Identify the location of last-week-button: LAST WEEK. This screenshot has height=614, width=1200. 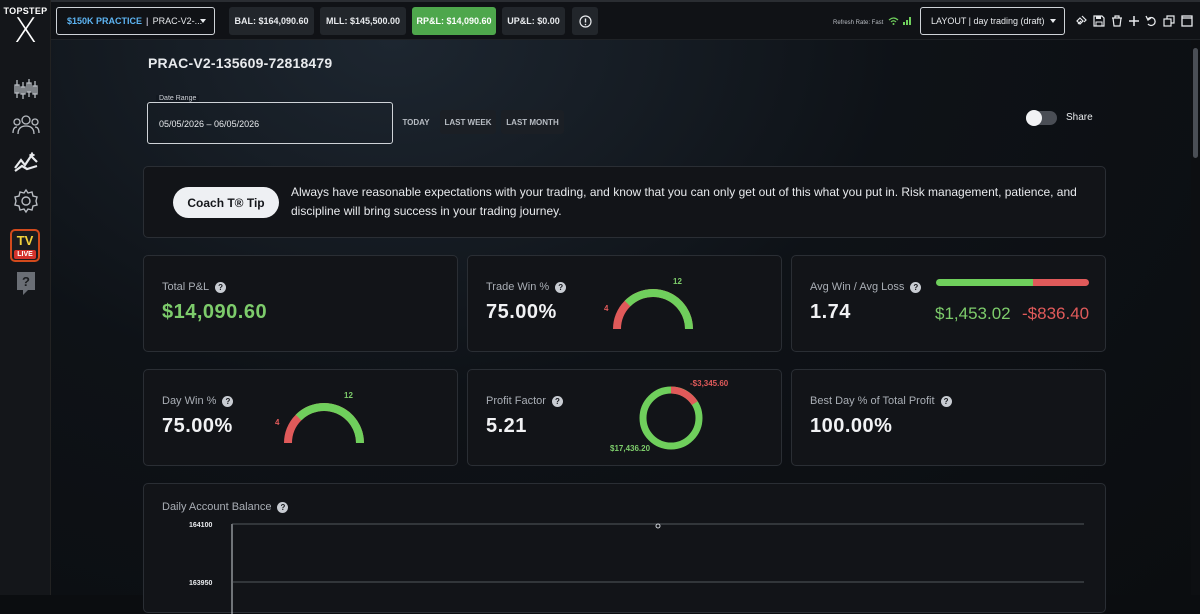
(468, 122).